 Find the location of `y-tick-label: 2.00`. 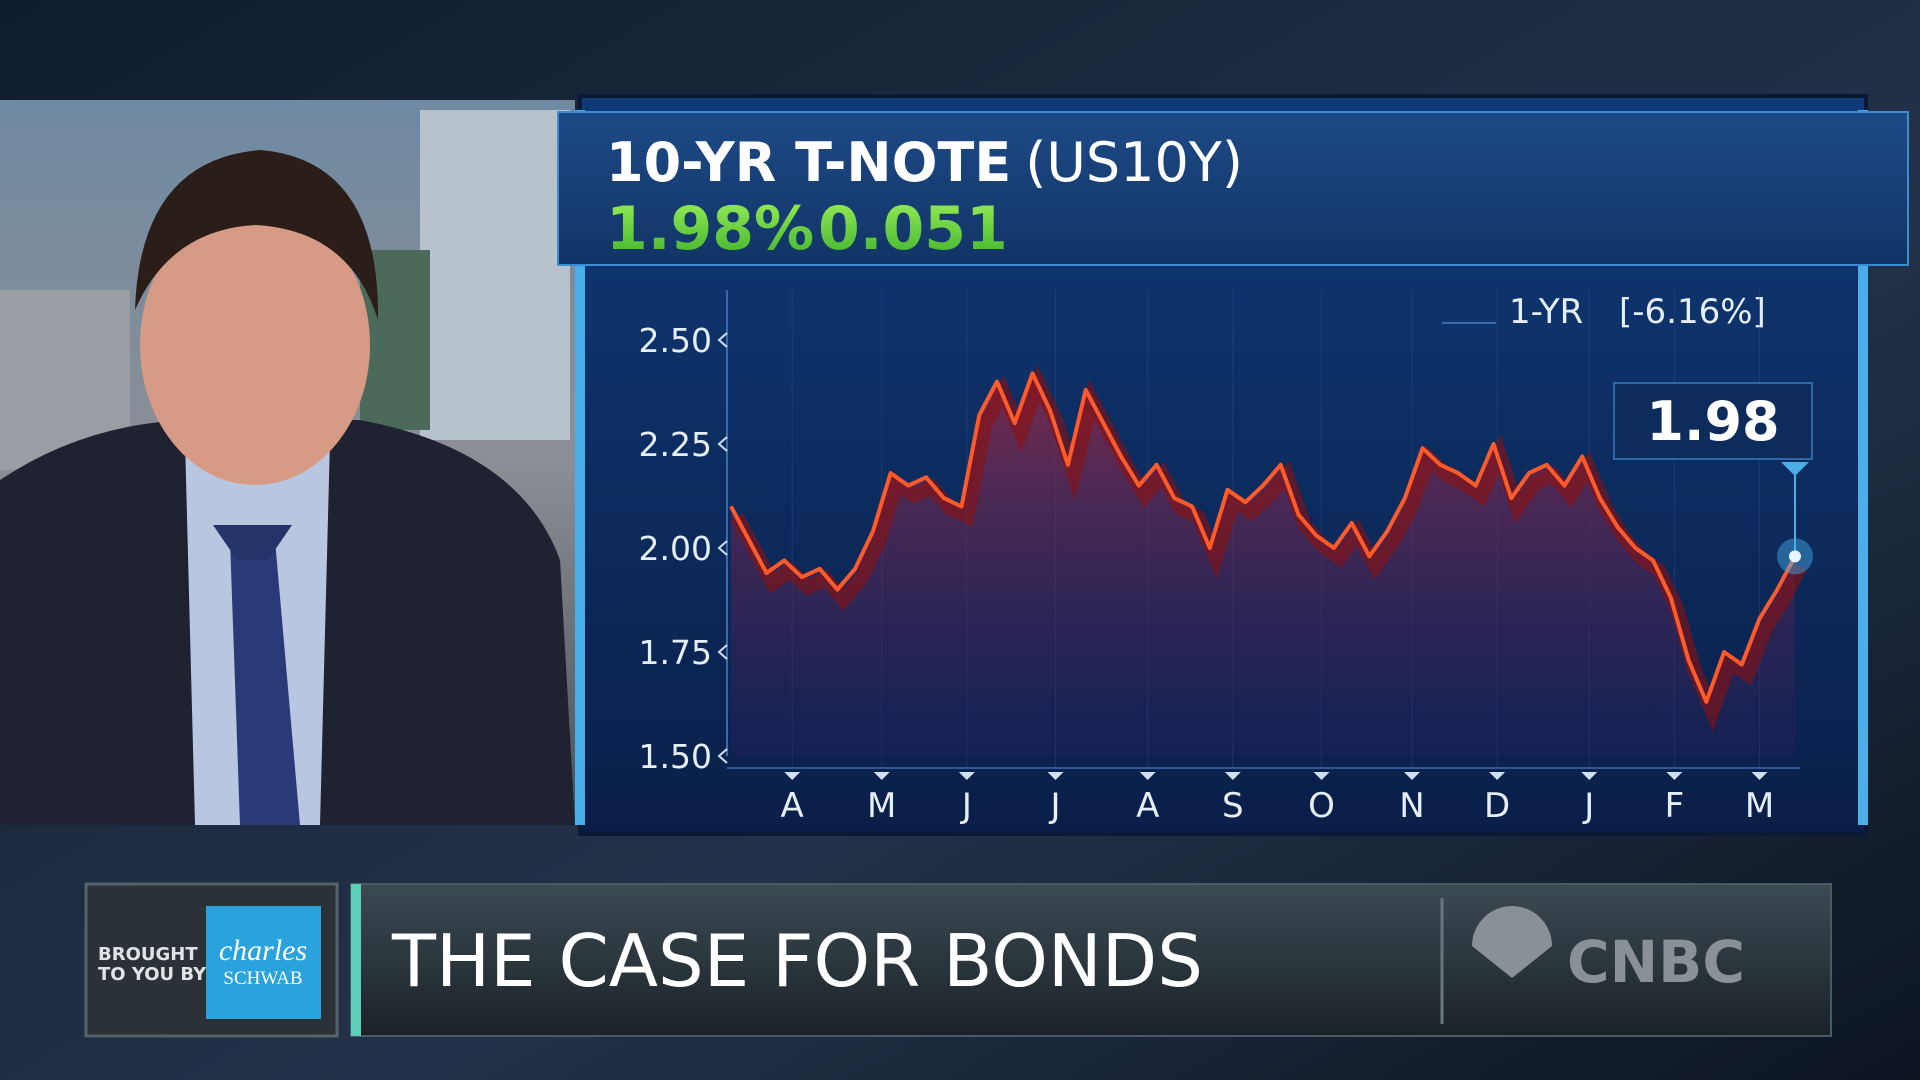

y-tick-label: 2.00 is located at coordinates (675, 548).